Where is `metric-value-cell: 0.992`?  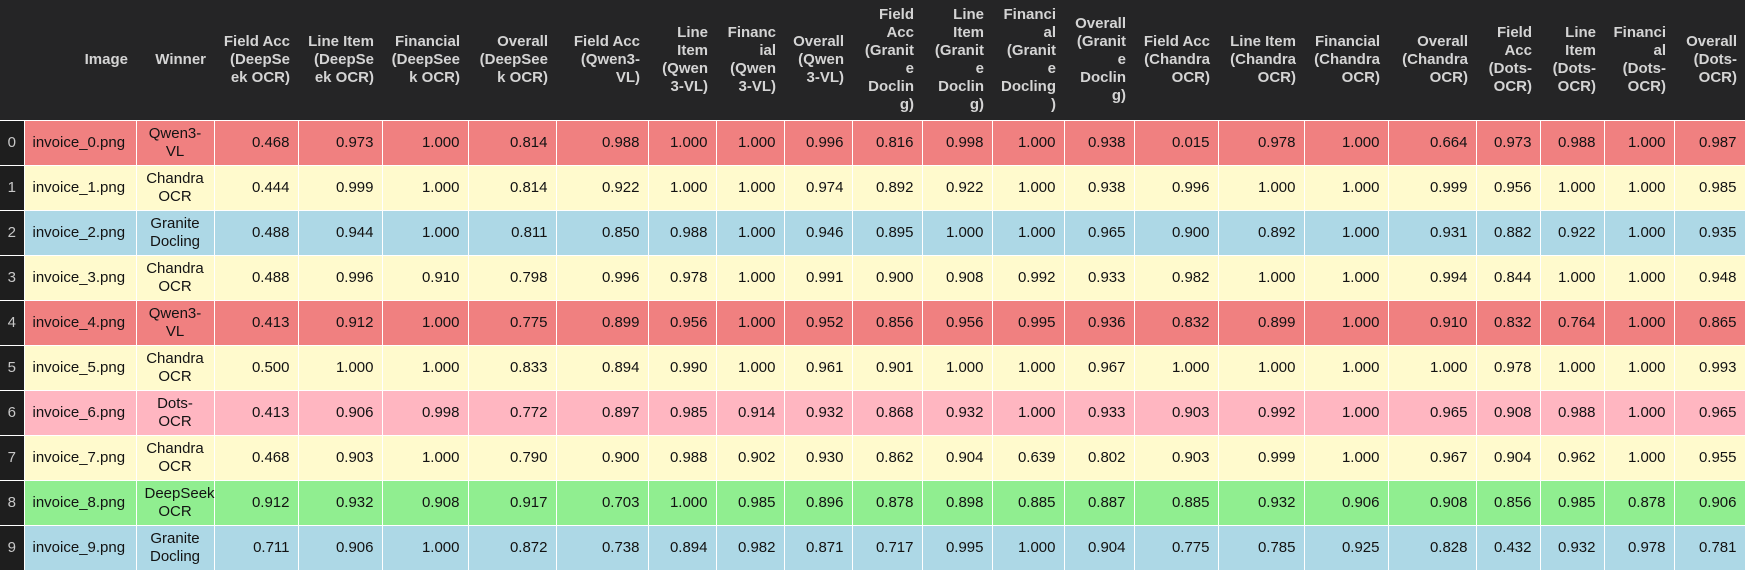
metric-value-cell: 0.992 is located at coordinates (1261, 413).